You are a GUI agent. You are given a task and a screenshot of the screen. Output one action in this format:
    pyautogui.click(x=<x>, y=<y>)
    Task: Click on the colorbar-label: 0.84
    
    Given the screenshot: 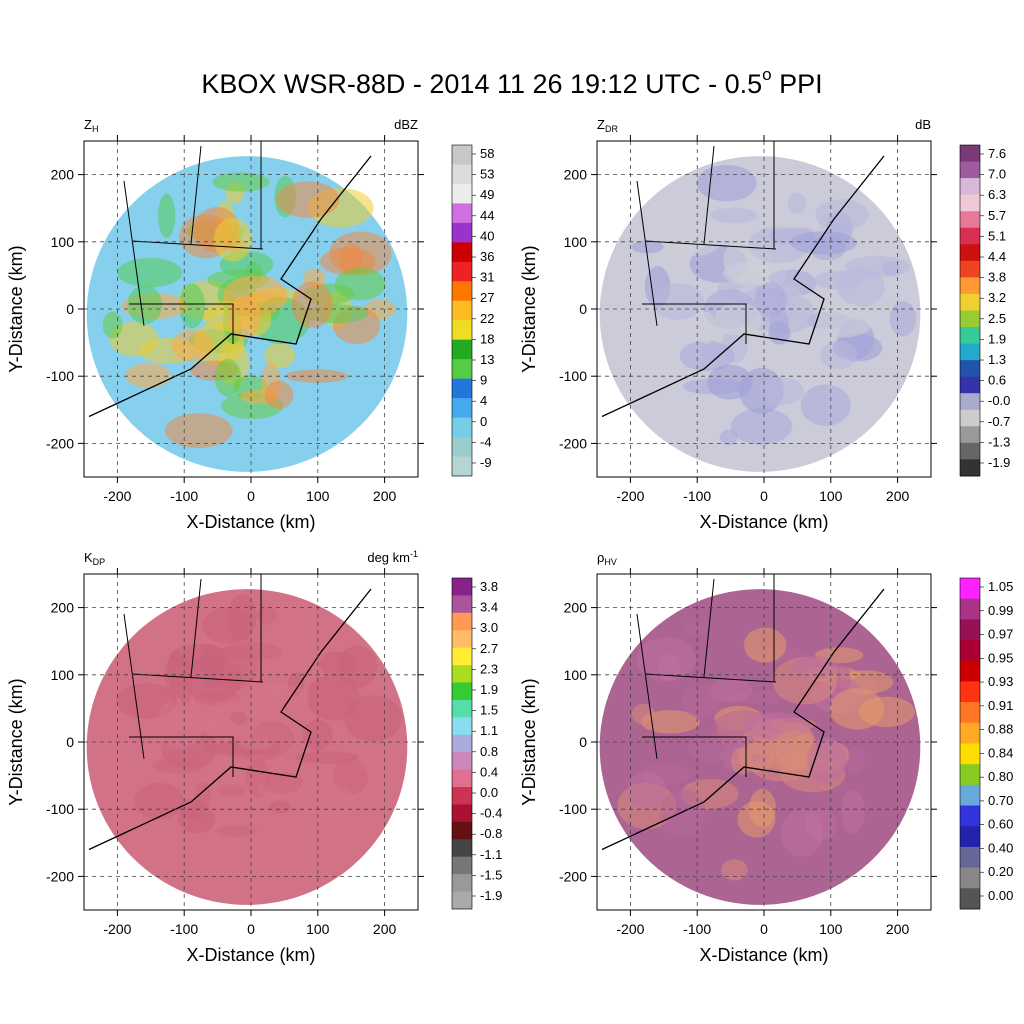 What is the action you would take?
    pyautogui.click(x=1000, y=752)
    